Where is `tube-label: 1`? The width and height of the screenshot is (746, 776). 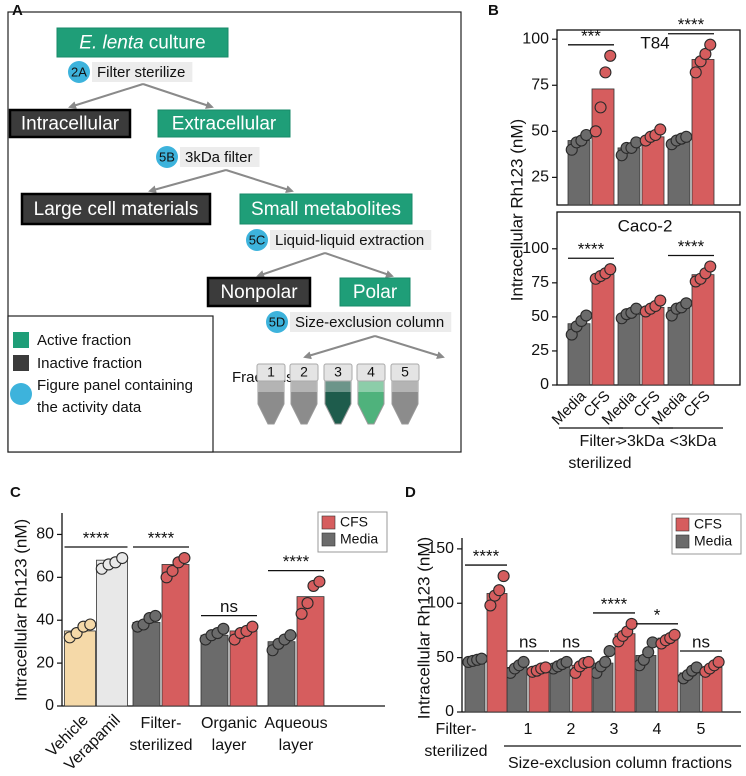 tube-label: 1 is located at coordinates (271, 372).